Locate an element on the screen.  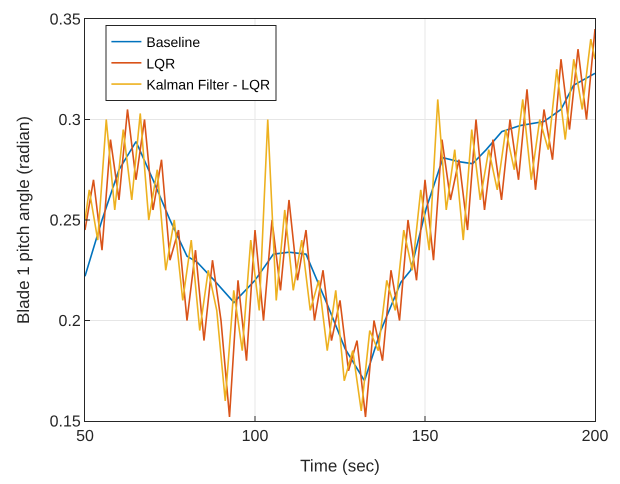
y-tick-label: 0.35 is located at coordinates (65, 20).